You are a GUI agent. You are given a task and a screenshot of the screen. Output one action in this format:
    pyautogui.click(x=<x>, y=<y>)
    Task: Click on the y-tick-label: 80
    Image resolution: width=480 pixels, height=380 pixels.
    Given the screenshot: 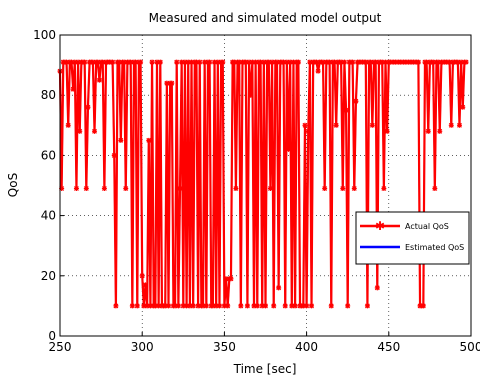 What is the action you would take?
    pyautogui.click(x=48, y=95)
    